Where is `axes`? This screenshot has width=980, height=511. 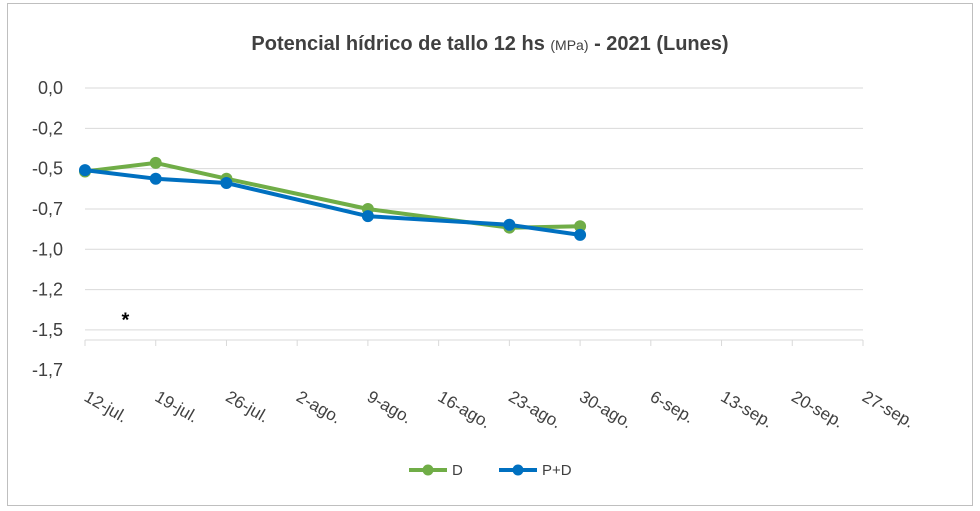 axes is located at coordinates (474, 342).